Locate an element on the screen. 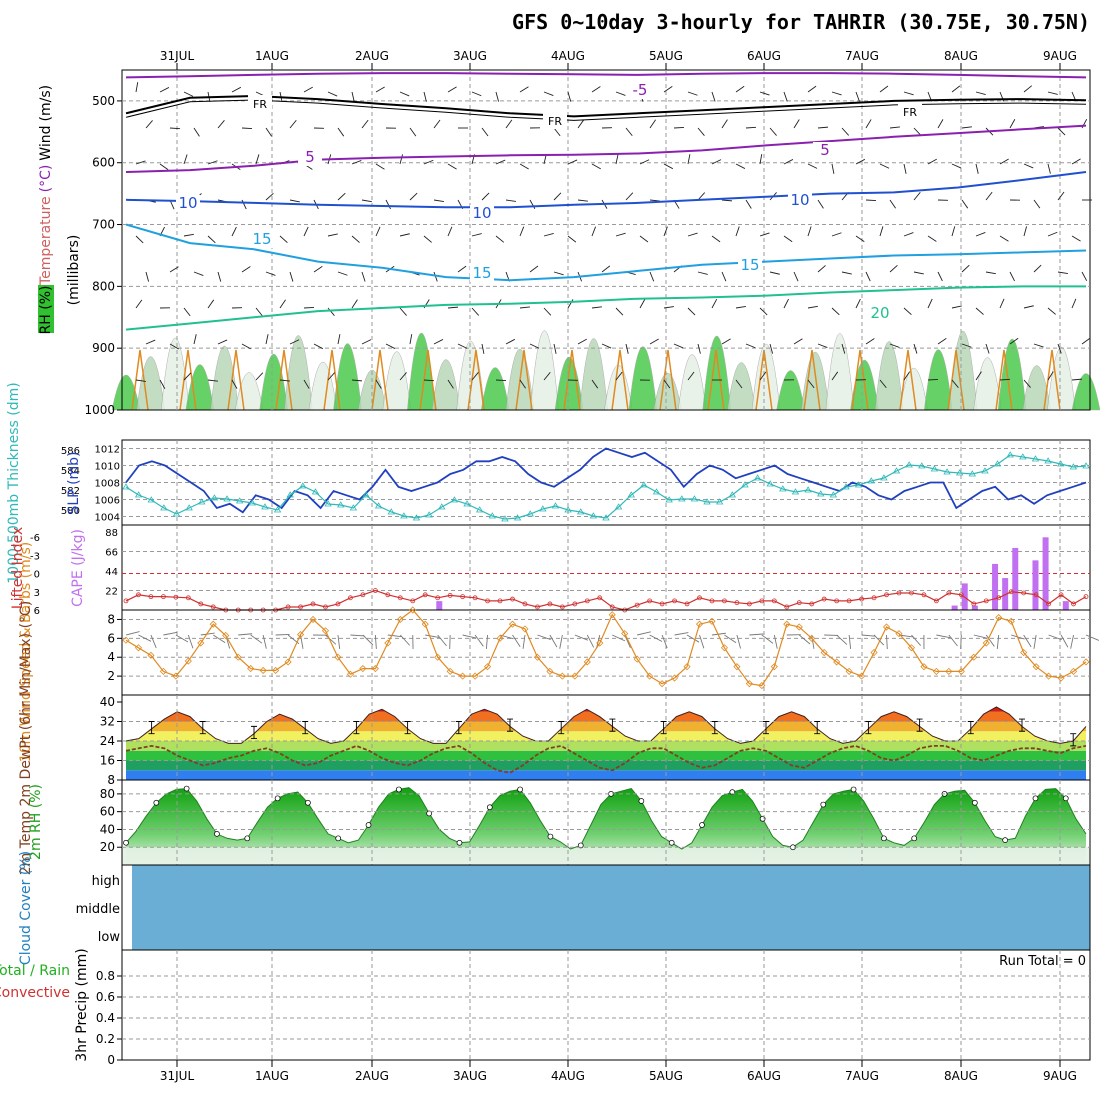 The width and height of the screenshot is (1100, 1104). contour-label-2: FR is located at coordinates (910, 112).